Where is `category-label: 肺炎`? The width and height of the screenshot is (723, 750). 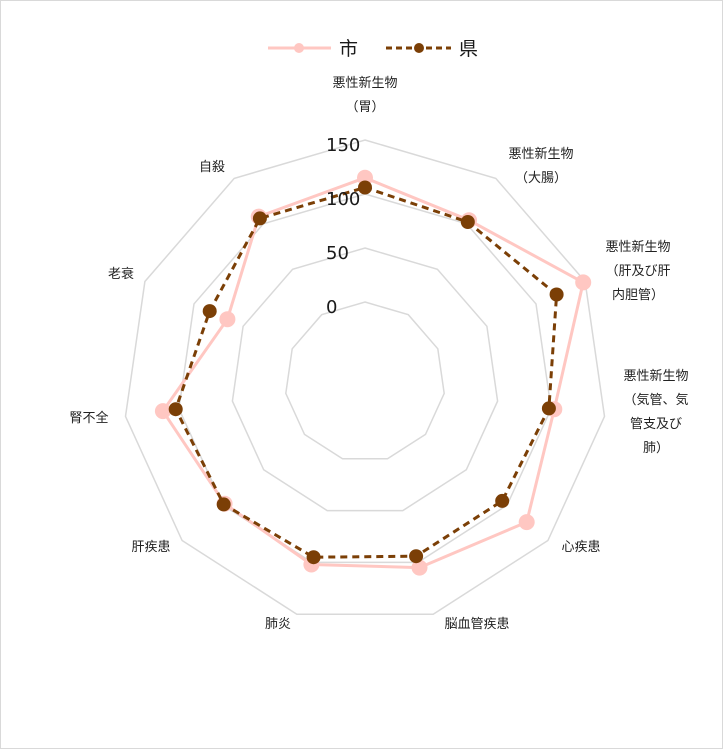 category-label: 肺炎 is located at coordinates (278, 624).